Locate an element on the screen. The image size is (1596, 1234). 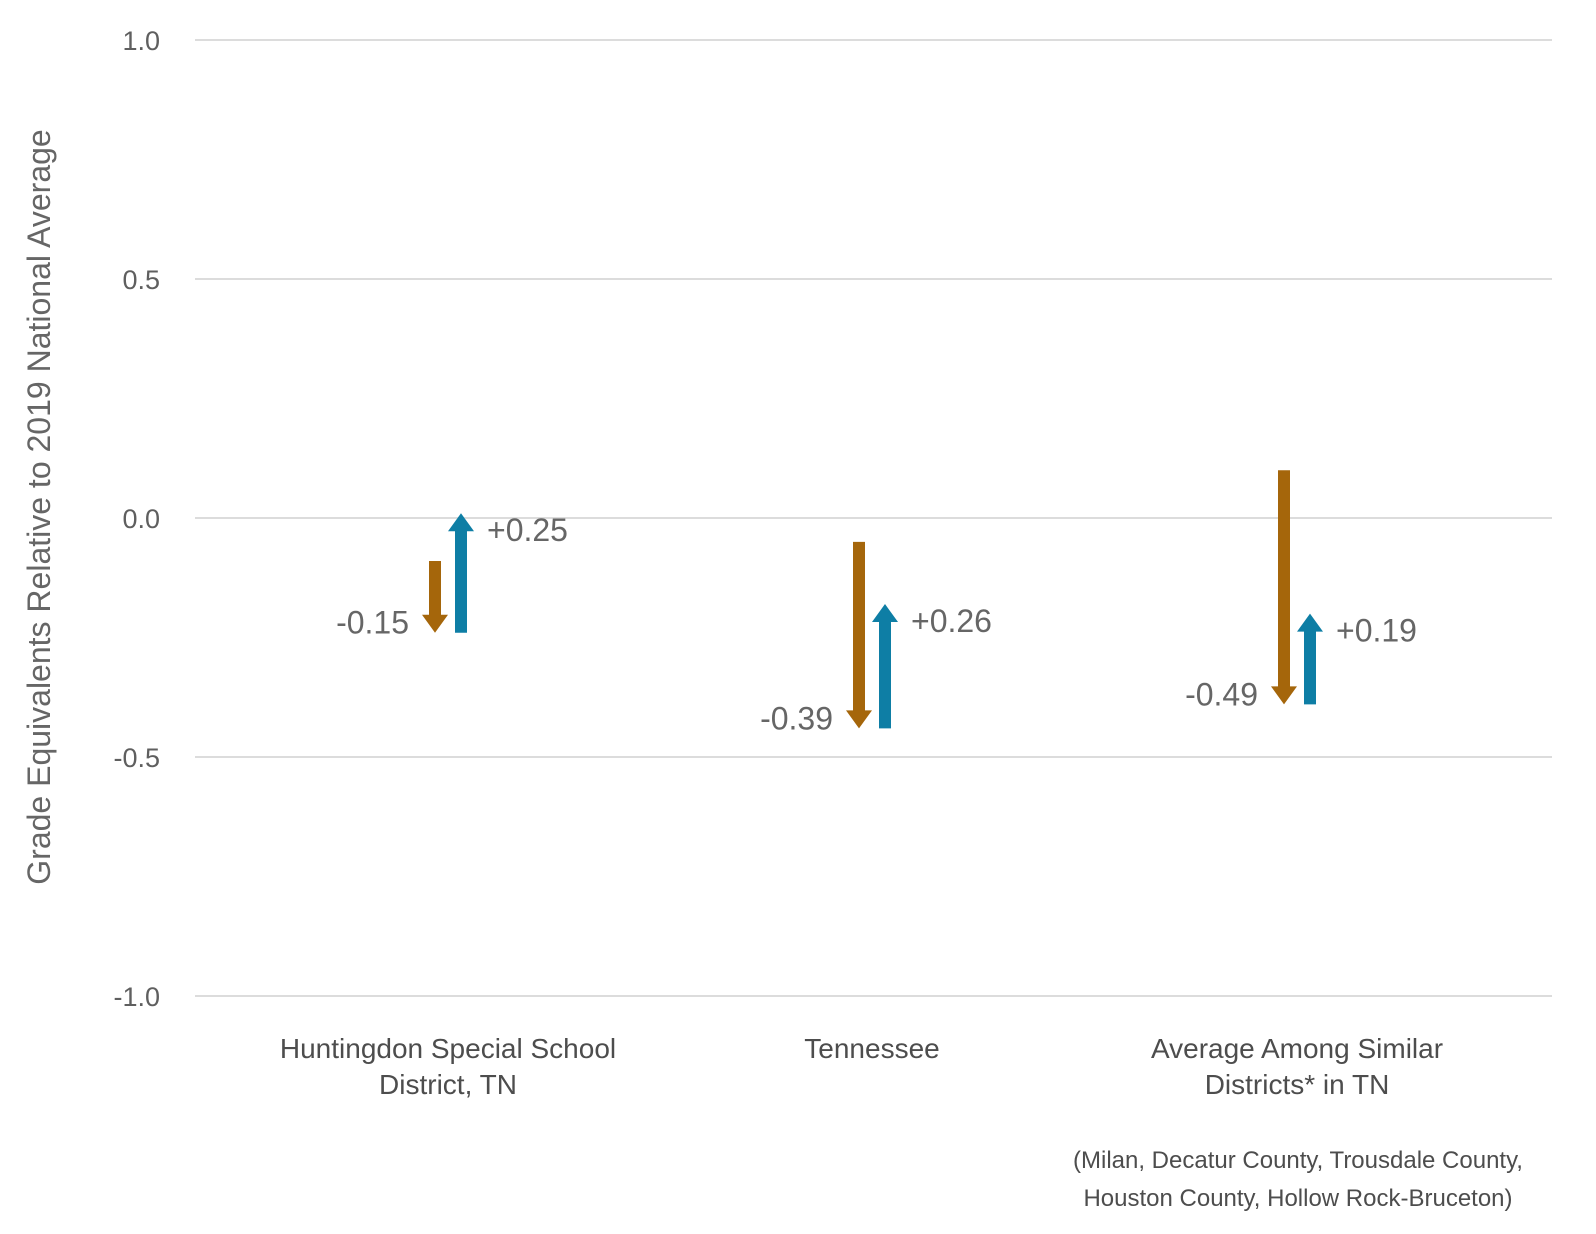
decline-label: -0.39 is located at coordinates (796, 718).